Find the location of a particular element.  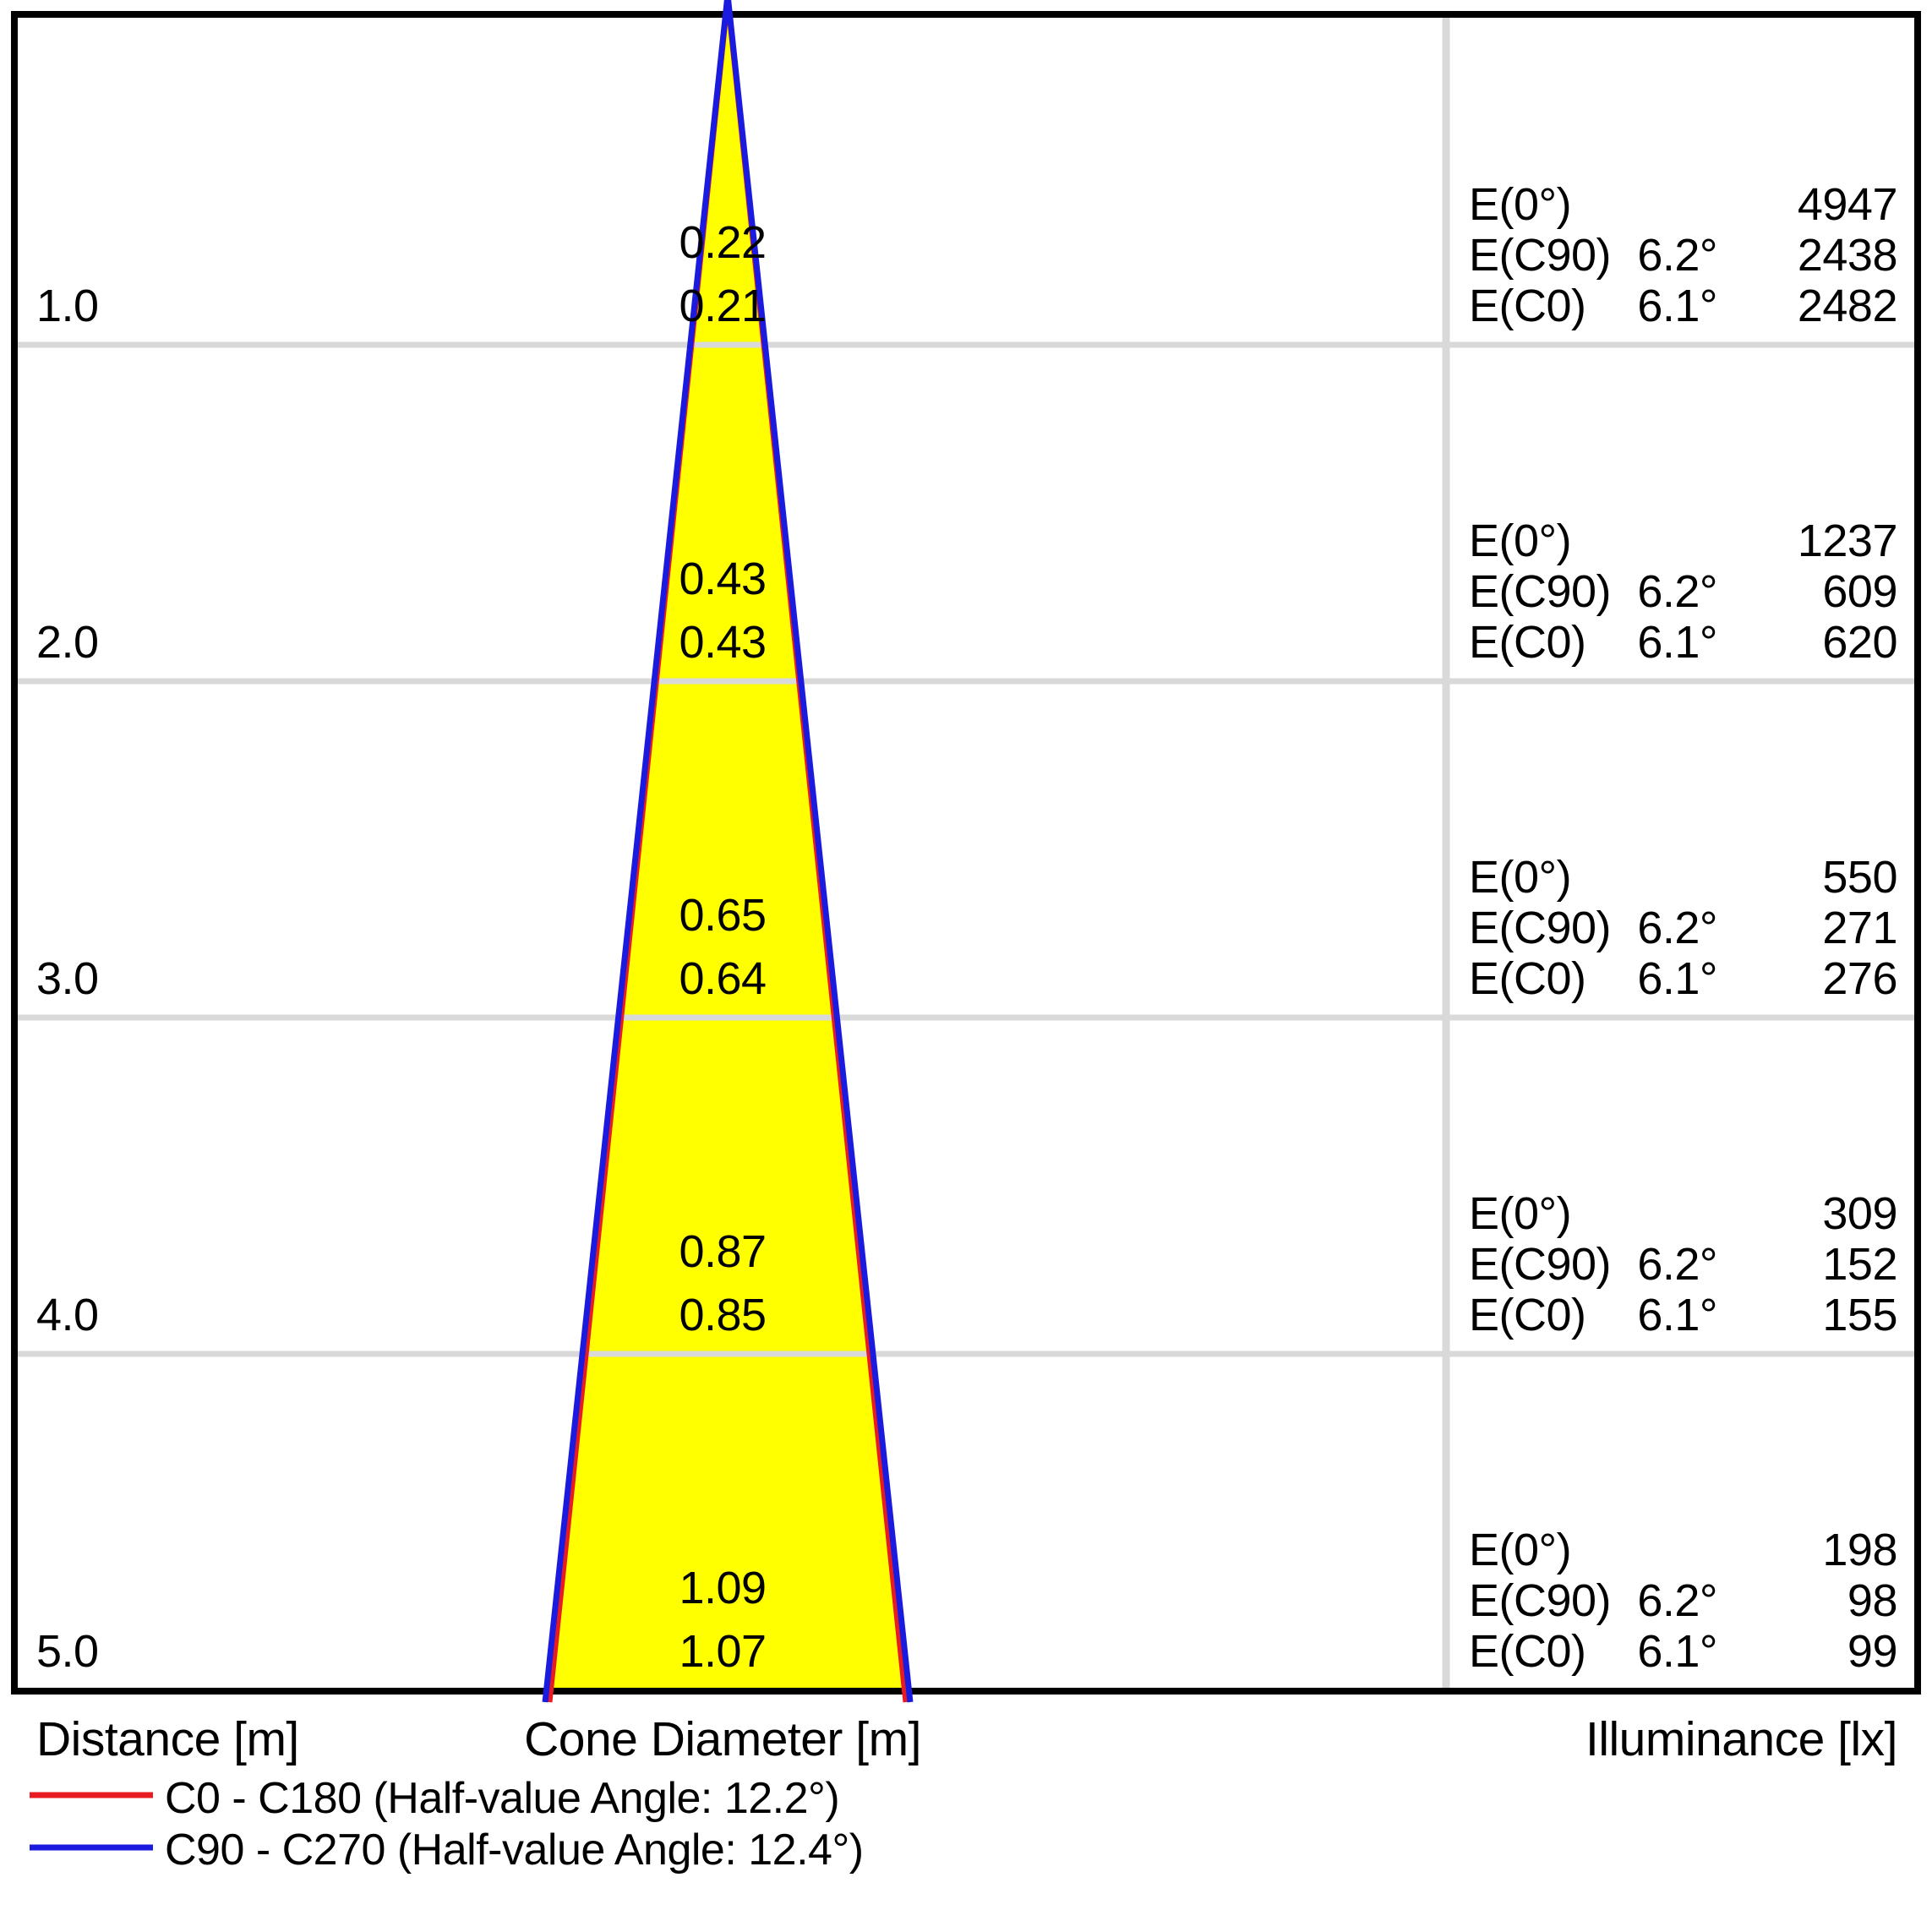

distance-label: 4.0 is located at coordinates (67, 1315).